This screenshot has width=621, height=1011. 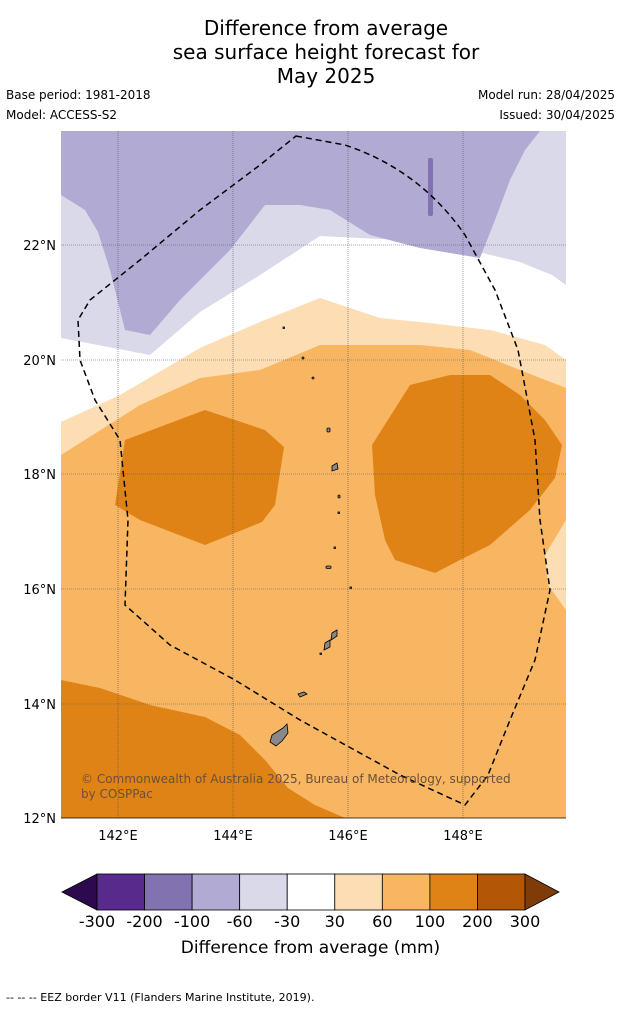 What do you see at coordinates (203, 749) in the screenshot?
I see `anomaly-band-100-200-southwest` at bounding box center [203, 749].